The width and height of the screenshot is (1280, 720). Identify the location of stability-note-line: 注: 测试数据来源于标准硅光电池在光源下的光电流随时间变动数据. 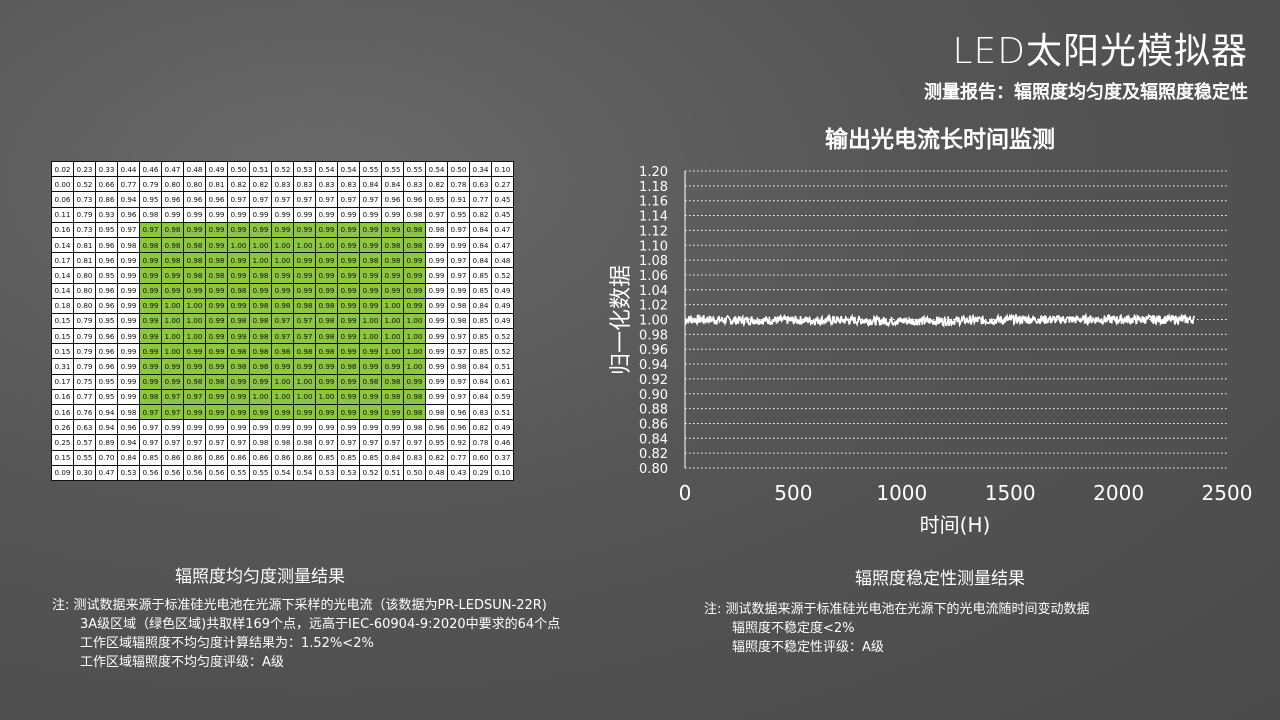
(897, 609).